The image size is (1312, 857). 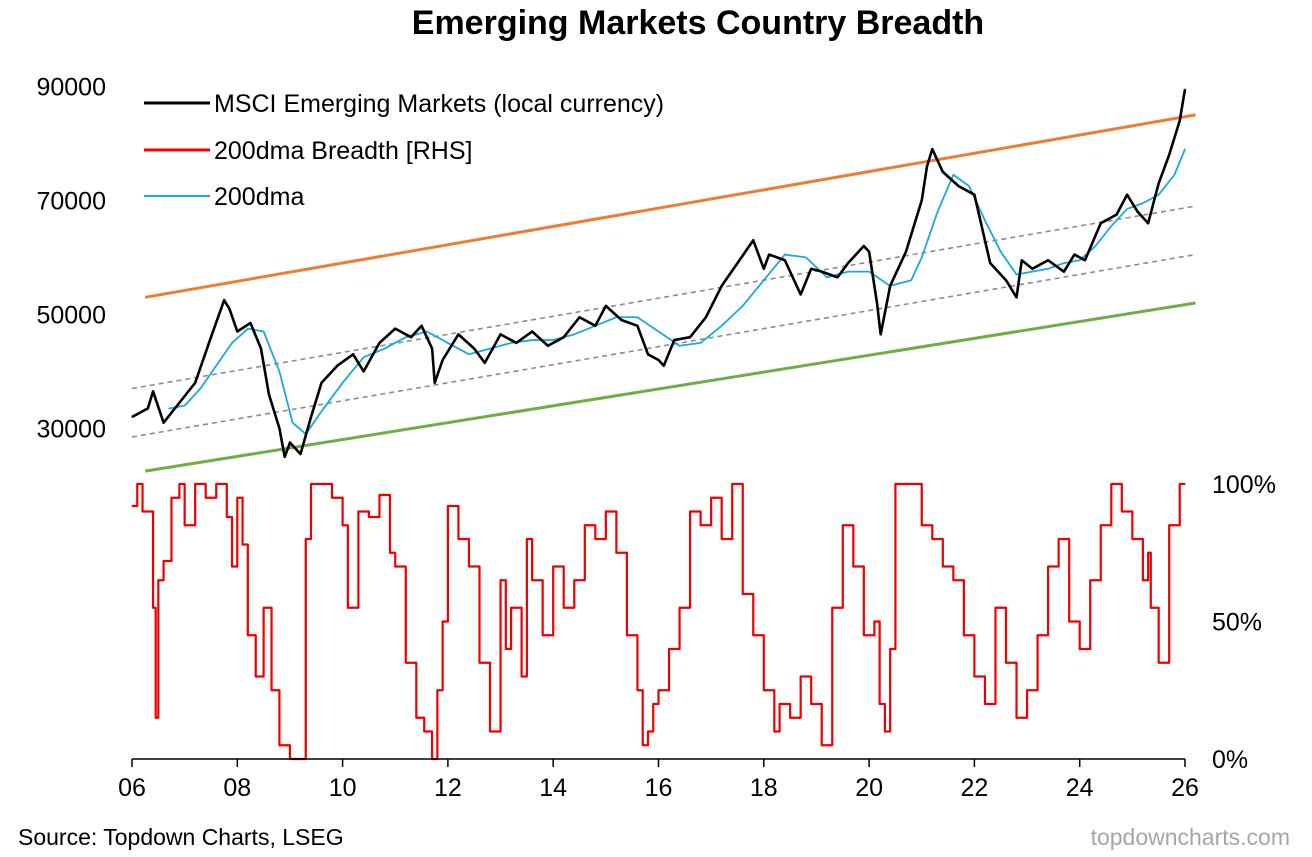 What do you see at coordinates (1080, 788) in the screenshot?
I see `x-tick-label: 24` at bounding box center [1080, 788].